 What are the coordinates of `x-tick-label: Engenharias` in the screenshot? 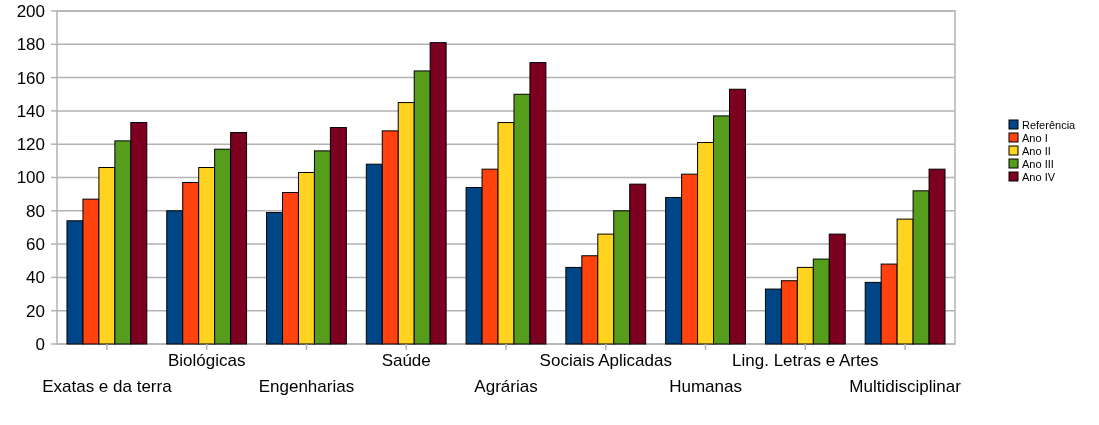 It's located at (306, 386).